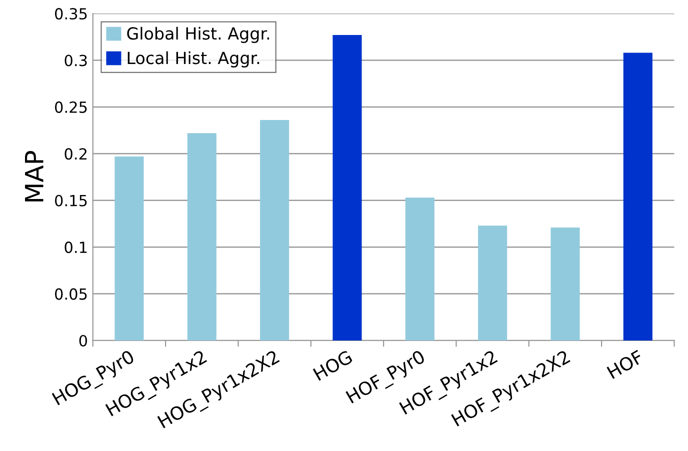 This screenshot has width=688, height=451. I want to click on y-tick-label: 0.05, so click(71, 294).